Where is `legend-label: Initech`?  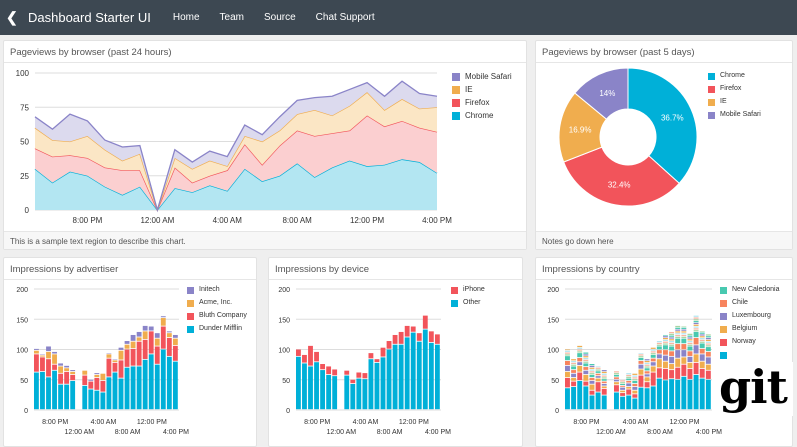 legend-label: Initech is located at coordinates (209, 289).